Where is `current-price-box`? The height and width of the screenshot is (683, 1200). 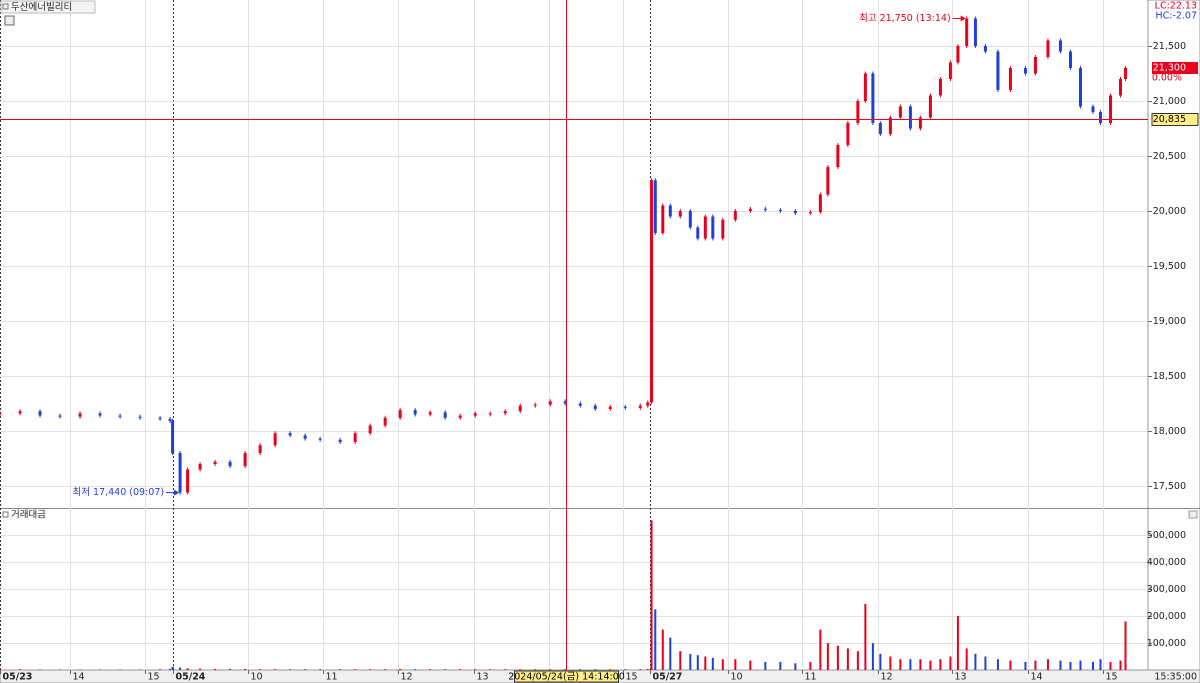
current-price-box is located at coordinates (1175, 68).